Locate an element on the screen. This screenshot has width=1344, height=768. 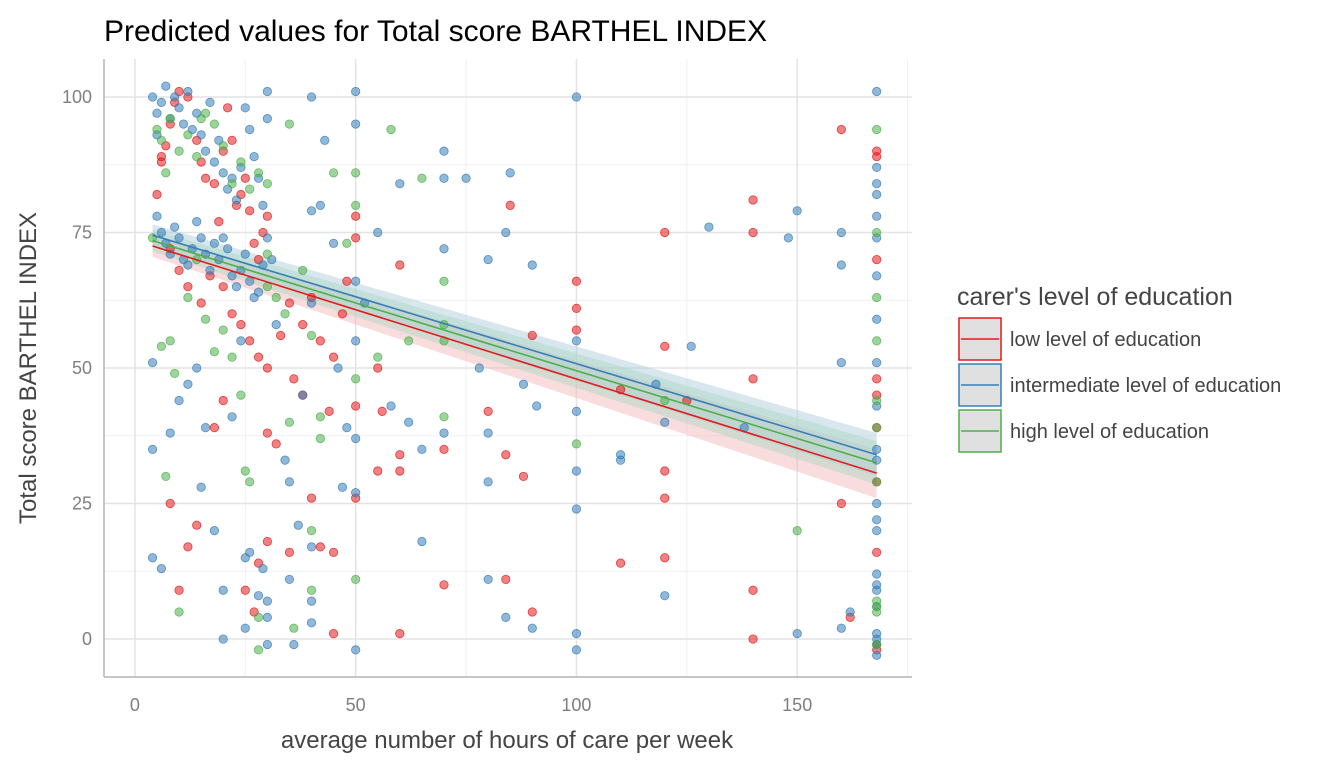
x-axis-title: average number of hours of care per week is located at coordinates (507, 740).